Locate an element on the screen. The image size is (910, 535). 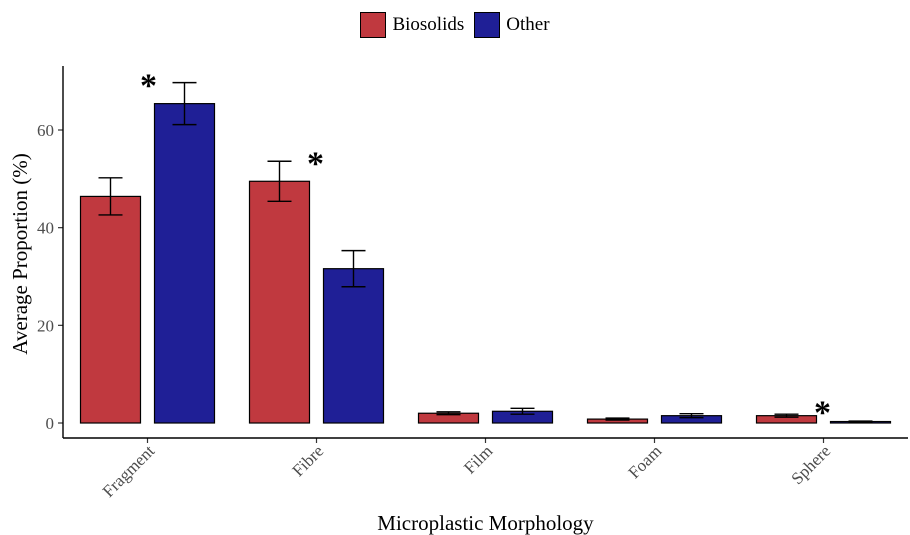
y-axis-title: Average Proportion (%) is located at coordinates (20, 253).